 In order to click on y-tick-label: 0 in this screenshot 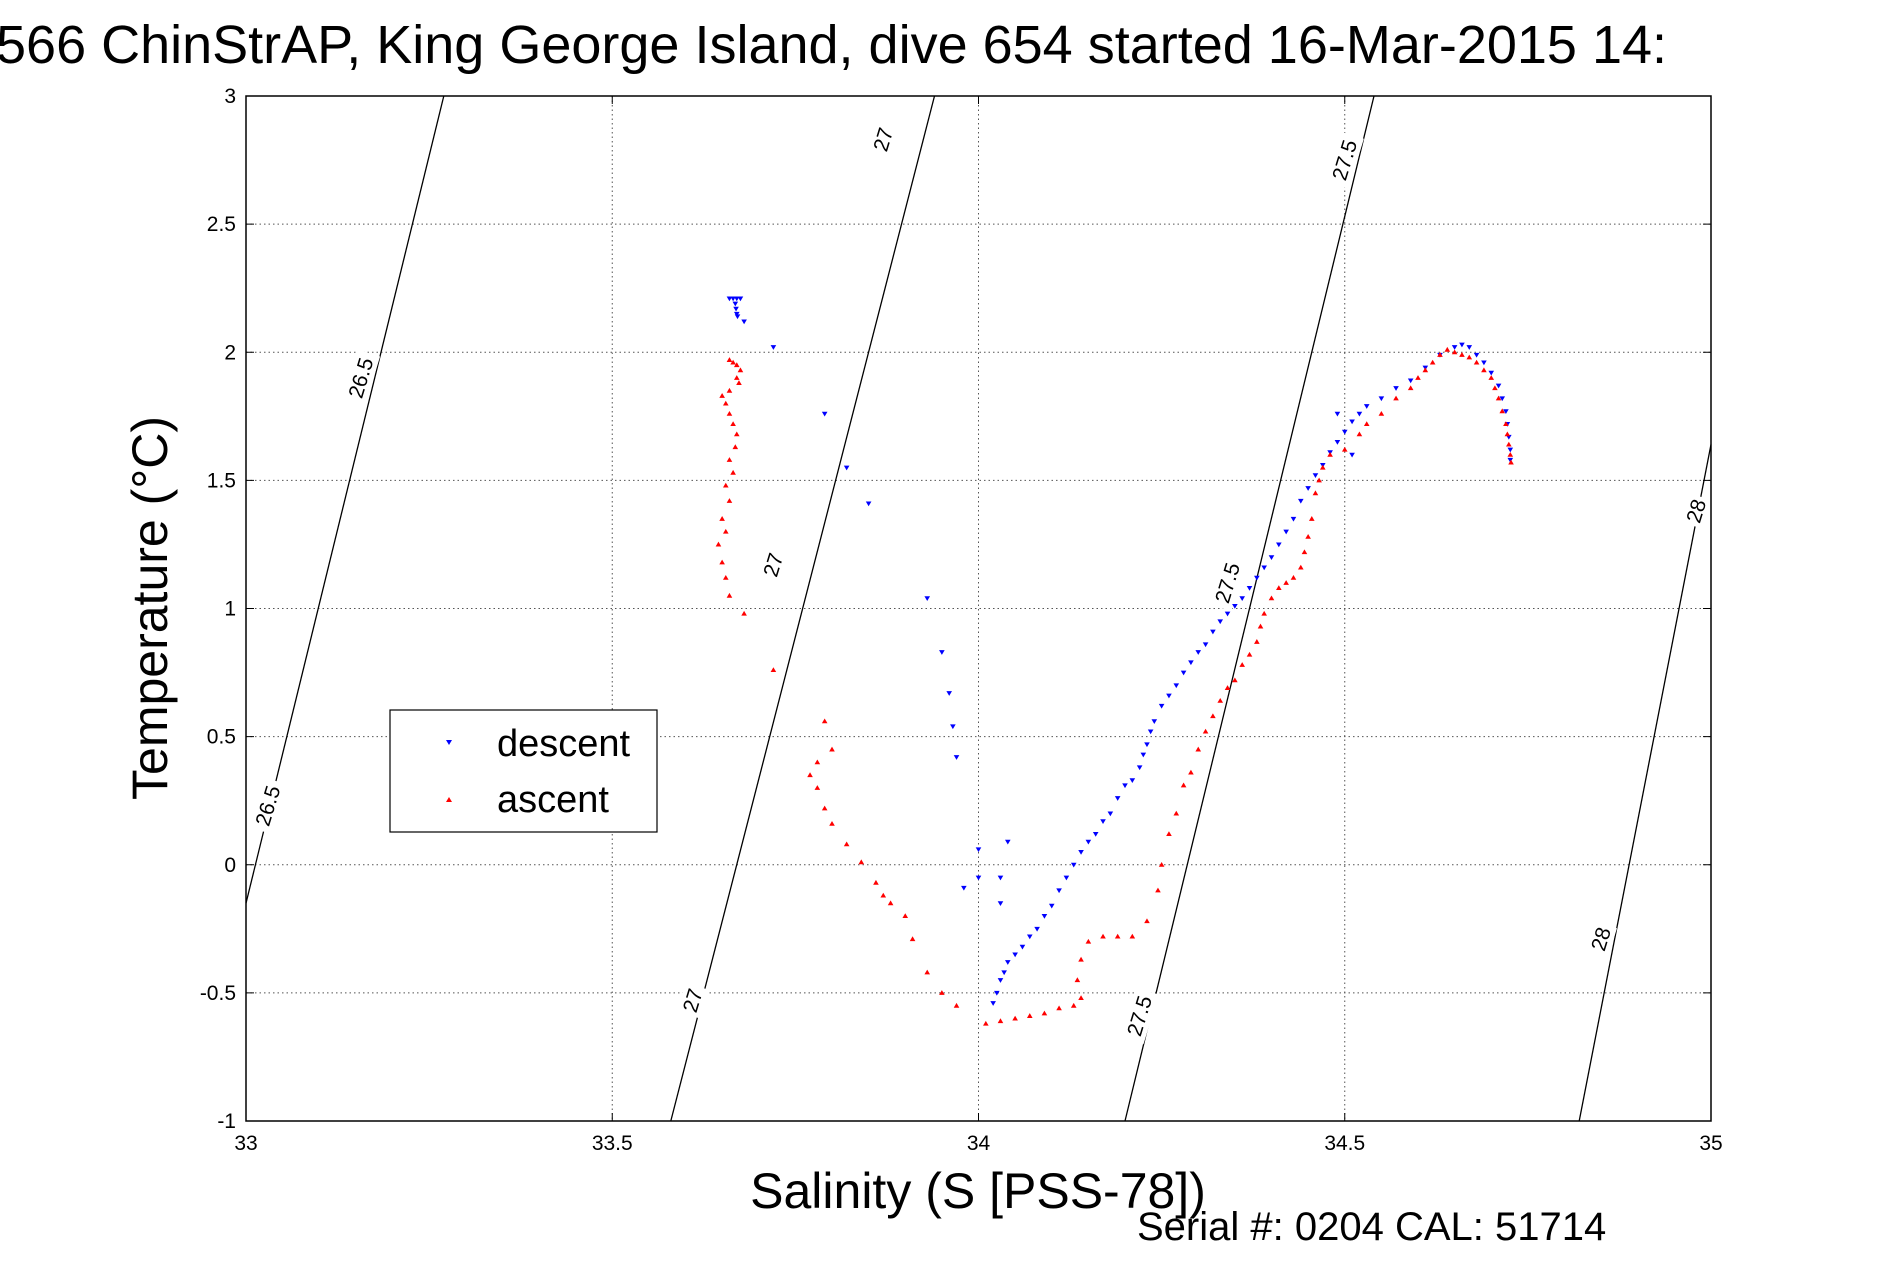, I will do `click(230, 865)`.